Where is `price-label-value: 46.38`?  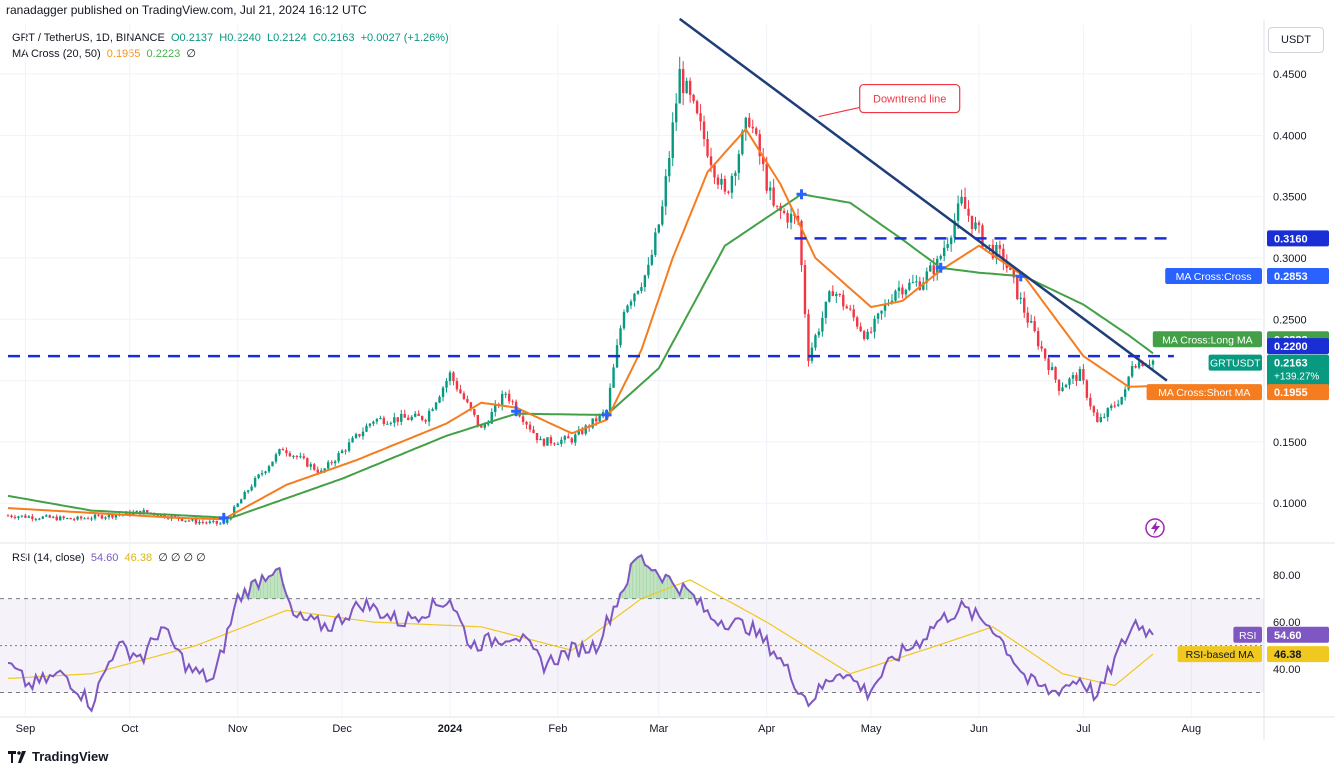 price-label-value: 46.38 is located at coordinates (1288, 655).